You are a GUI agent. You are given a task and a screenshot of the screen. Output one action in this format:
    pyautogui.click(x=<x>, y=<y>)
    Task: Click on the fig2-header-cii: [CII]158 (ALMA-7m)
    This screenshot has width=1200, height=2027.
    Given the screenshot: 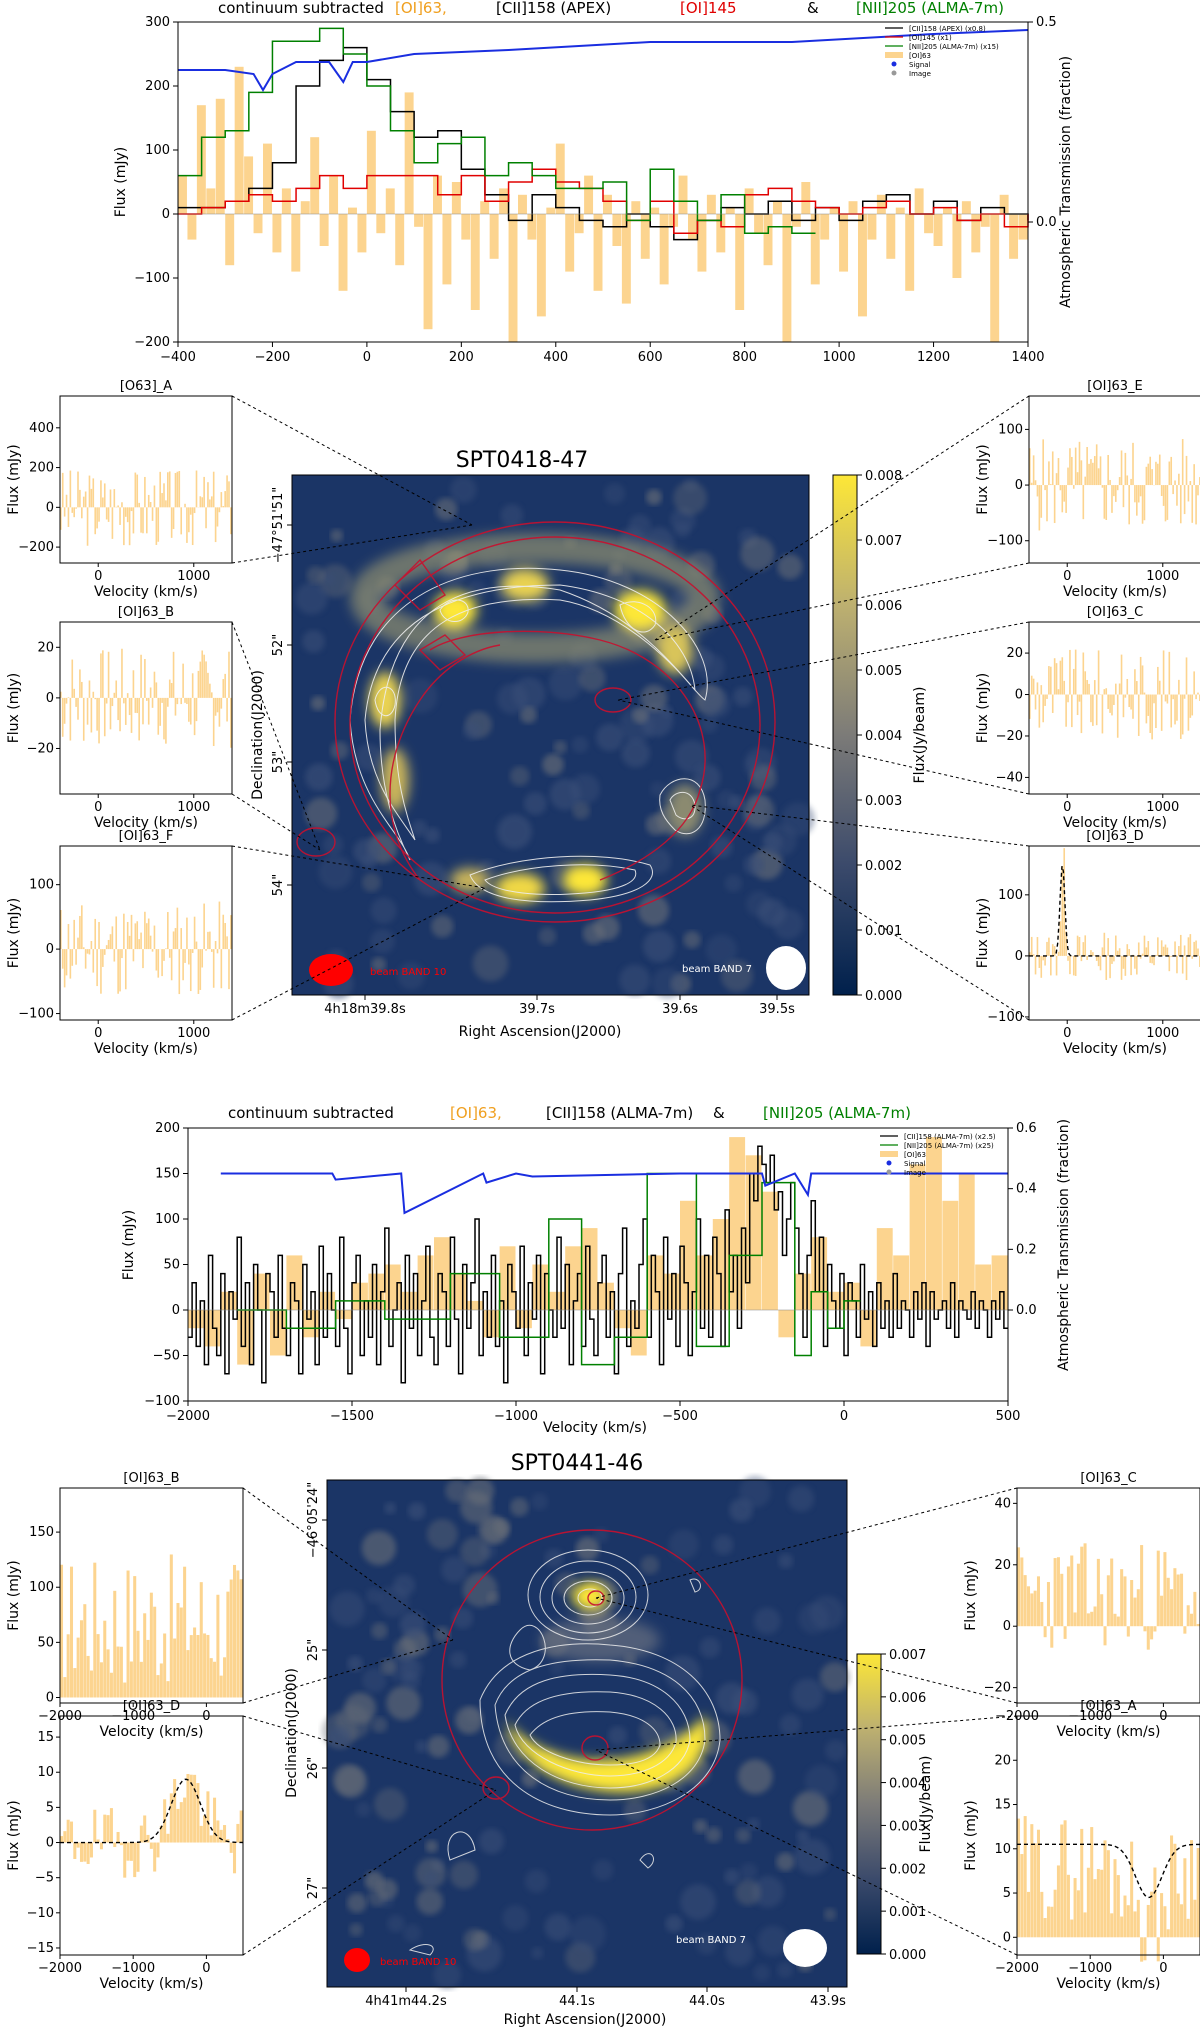 What is the action you would take?
    pyautogui.click(x=619, y=1113)
    